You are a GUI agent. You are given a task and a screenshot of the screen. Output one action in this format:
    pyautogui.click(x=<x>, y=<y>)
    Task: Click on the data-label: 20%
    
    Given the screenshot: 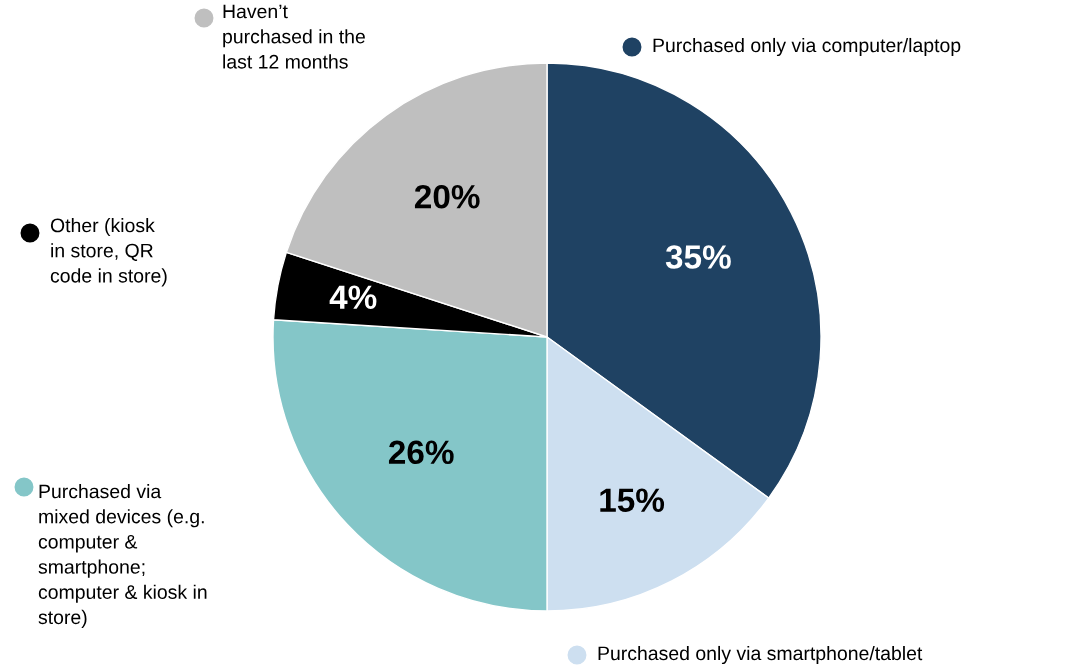 What is the action you would take?
    pyautogui.click(x=447, y=196)
    